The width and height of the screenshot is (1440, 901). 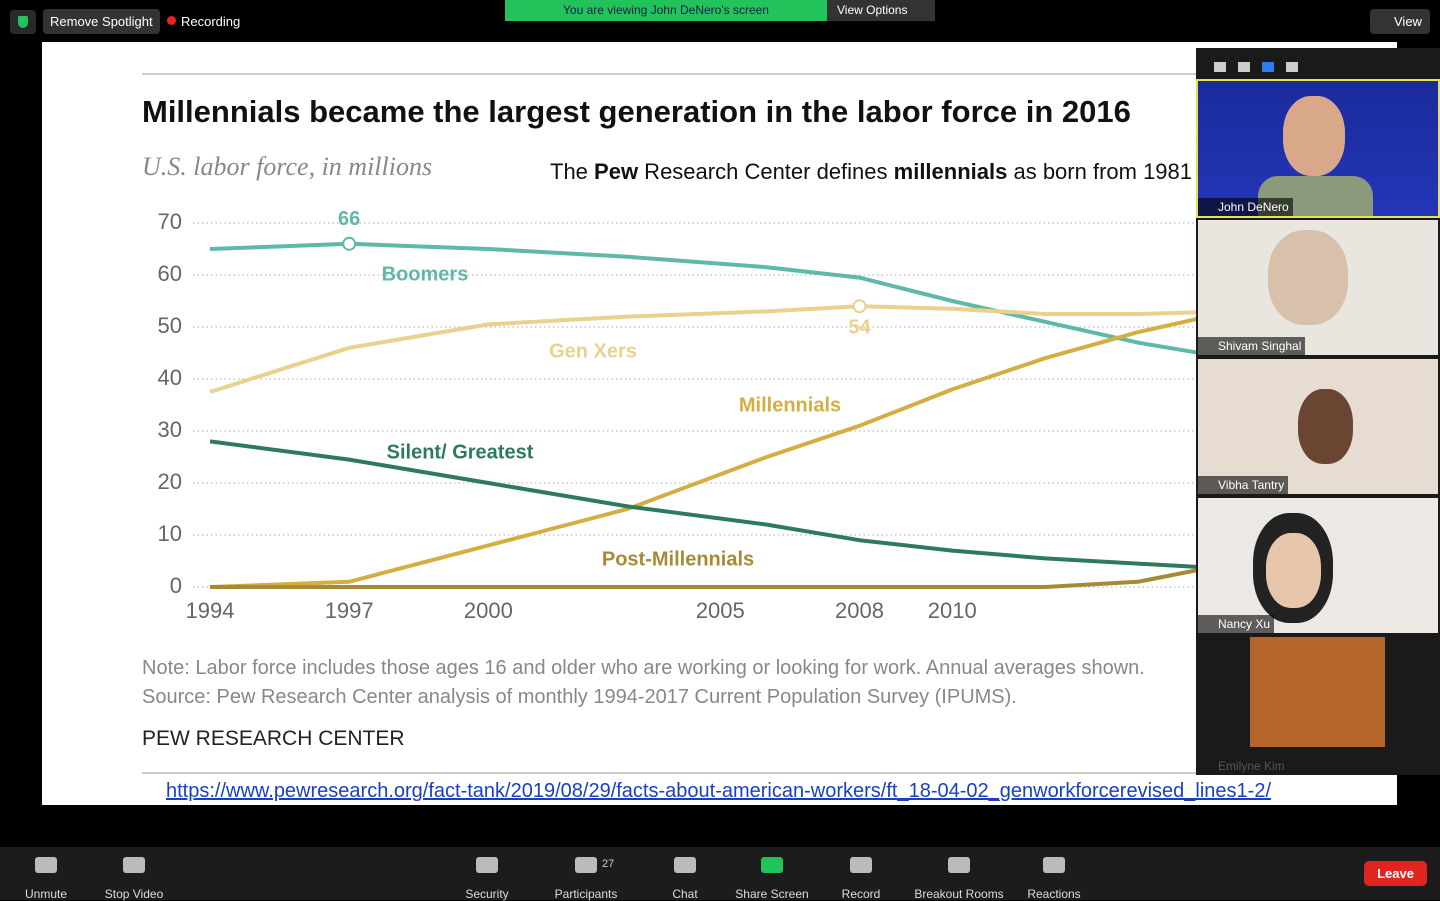 I want to click on security-badge, so click(x=23, y=22).